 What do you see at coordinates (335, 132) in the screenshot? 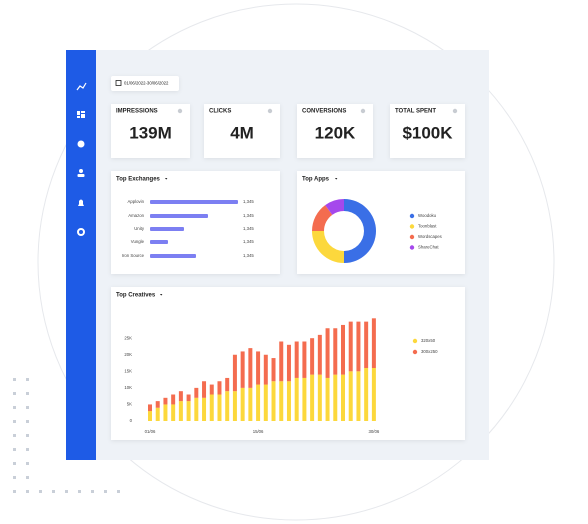
I see `kpi-value: 120K` at bounding box center [335, 132].